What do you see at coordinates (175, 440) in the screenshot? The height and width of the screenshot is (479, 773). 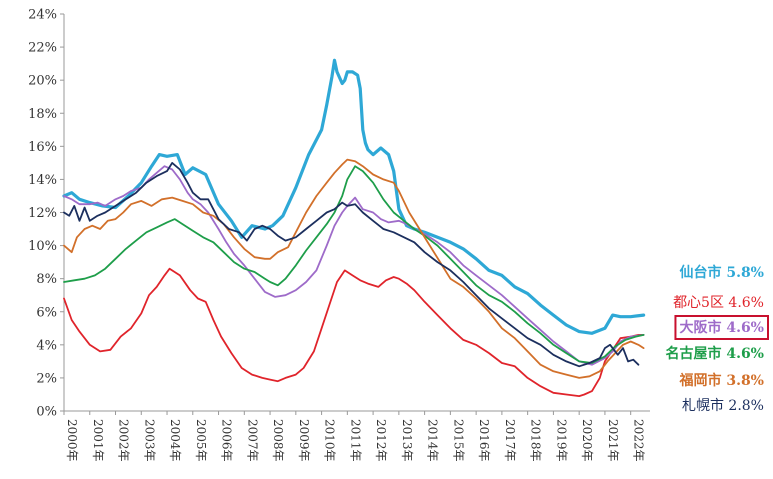 I see `x-tick-label: 2004年` at bounding box center [175, 440].